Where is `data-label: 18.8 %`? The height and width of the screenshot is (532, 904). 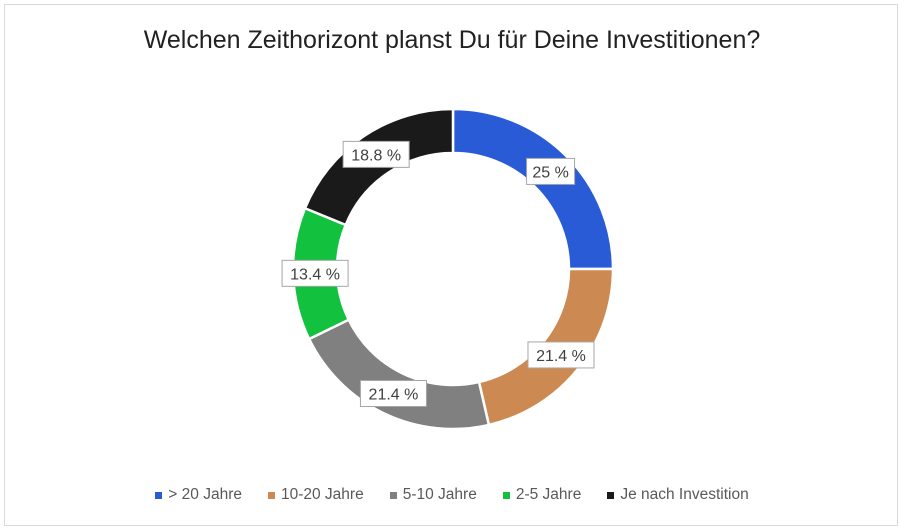 data-label: 18.8 % is located at coordinates (376, 154).